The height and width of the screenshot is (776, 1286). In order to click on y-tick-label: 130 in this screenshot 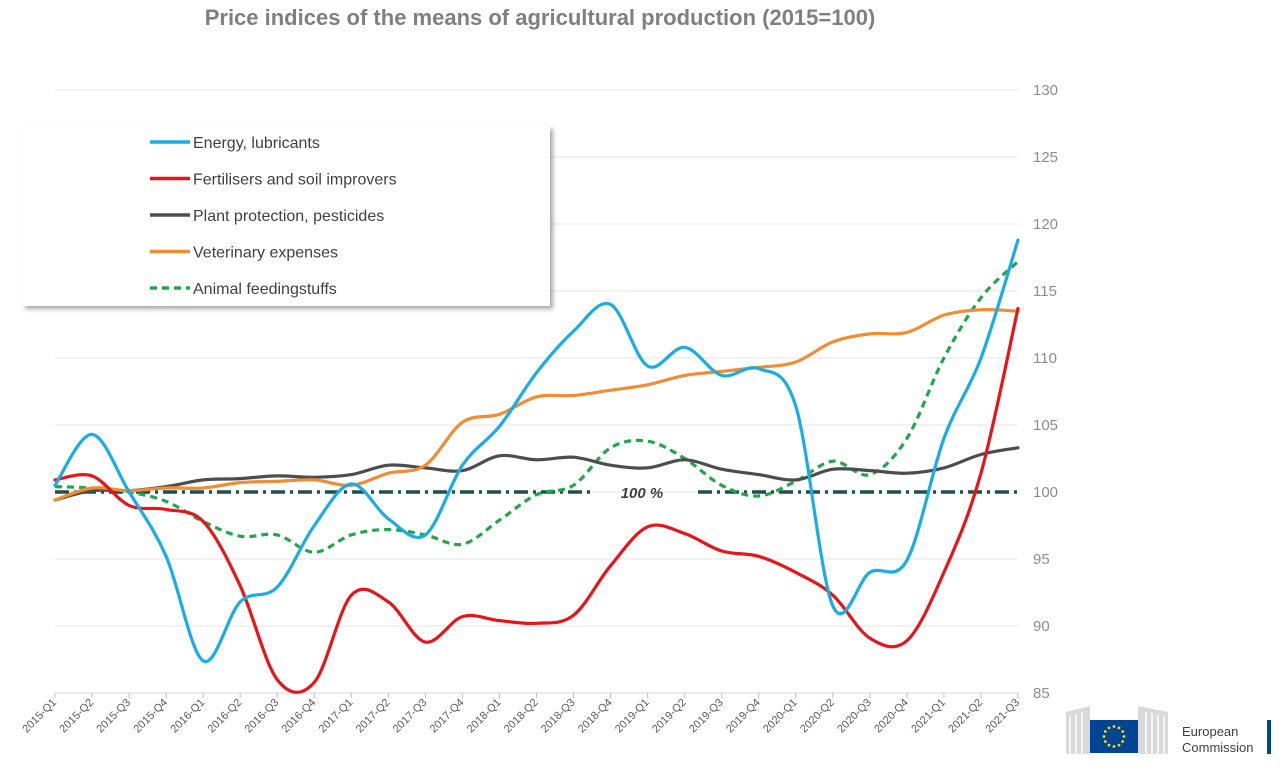, I will do `click(1045, 90)`.